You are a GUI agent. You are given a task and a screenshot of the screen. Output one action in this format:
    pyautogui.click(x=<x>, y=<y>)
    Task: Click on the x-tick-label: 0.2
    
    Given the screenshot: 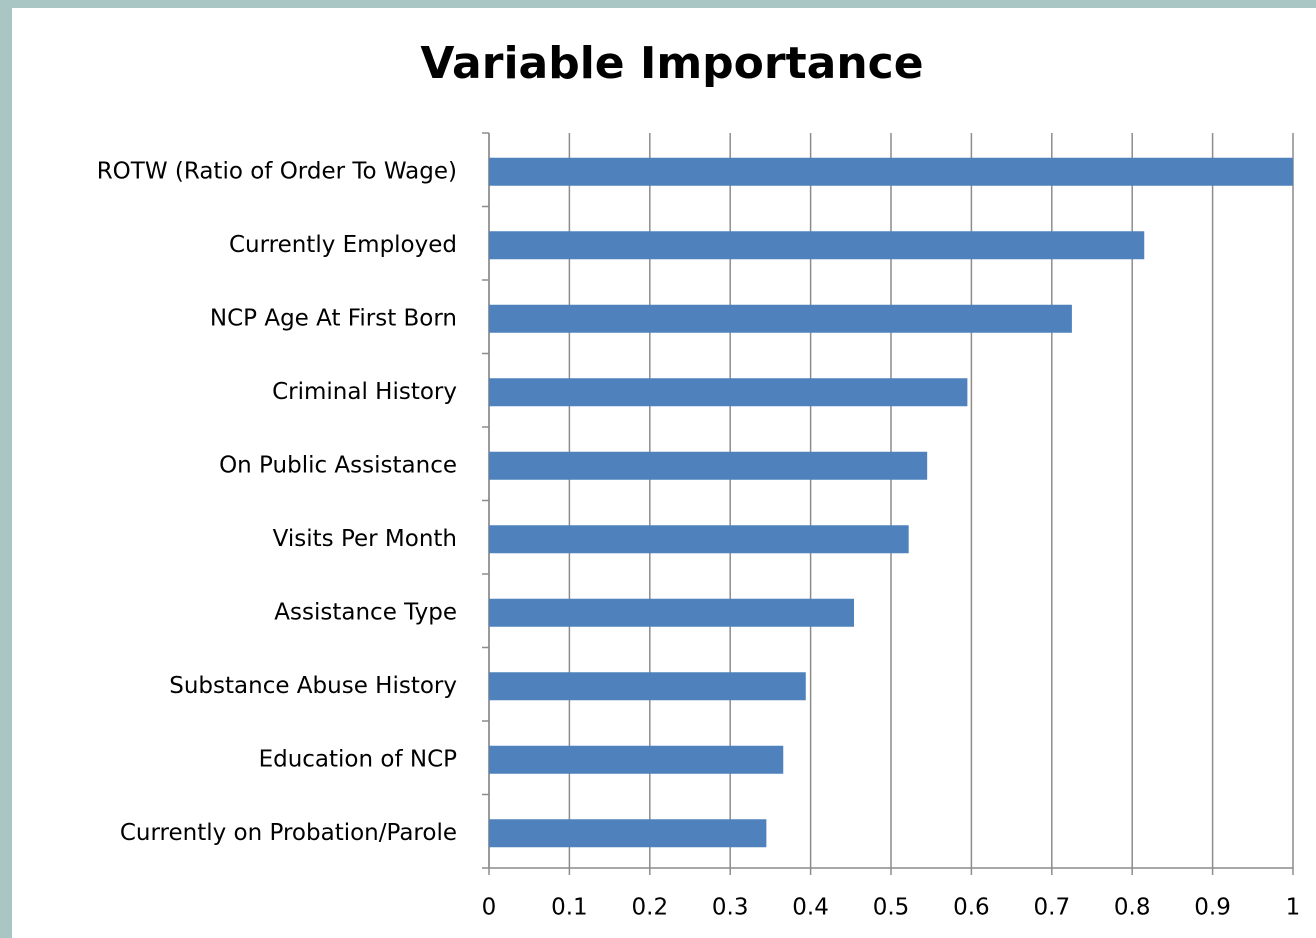 What is the action you would take?
    pyautogui.click(x=650, y=908)
    